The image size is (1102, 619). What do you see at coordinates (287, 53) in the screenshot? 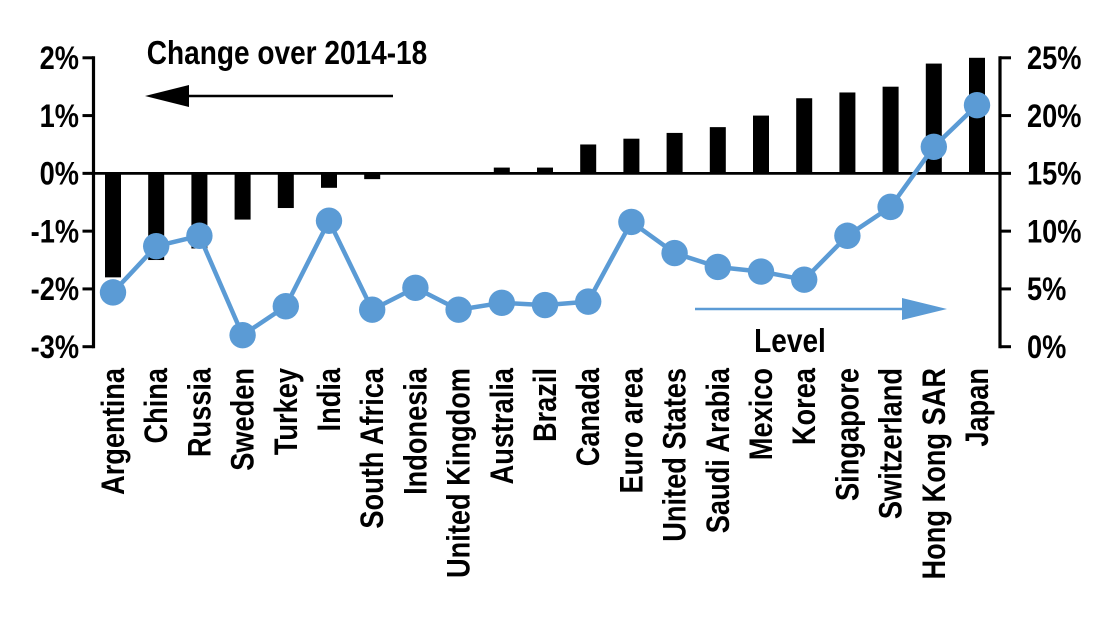
I see `bar-series-label: Change over 2014-18` at bounding box center [287, 53].